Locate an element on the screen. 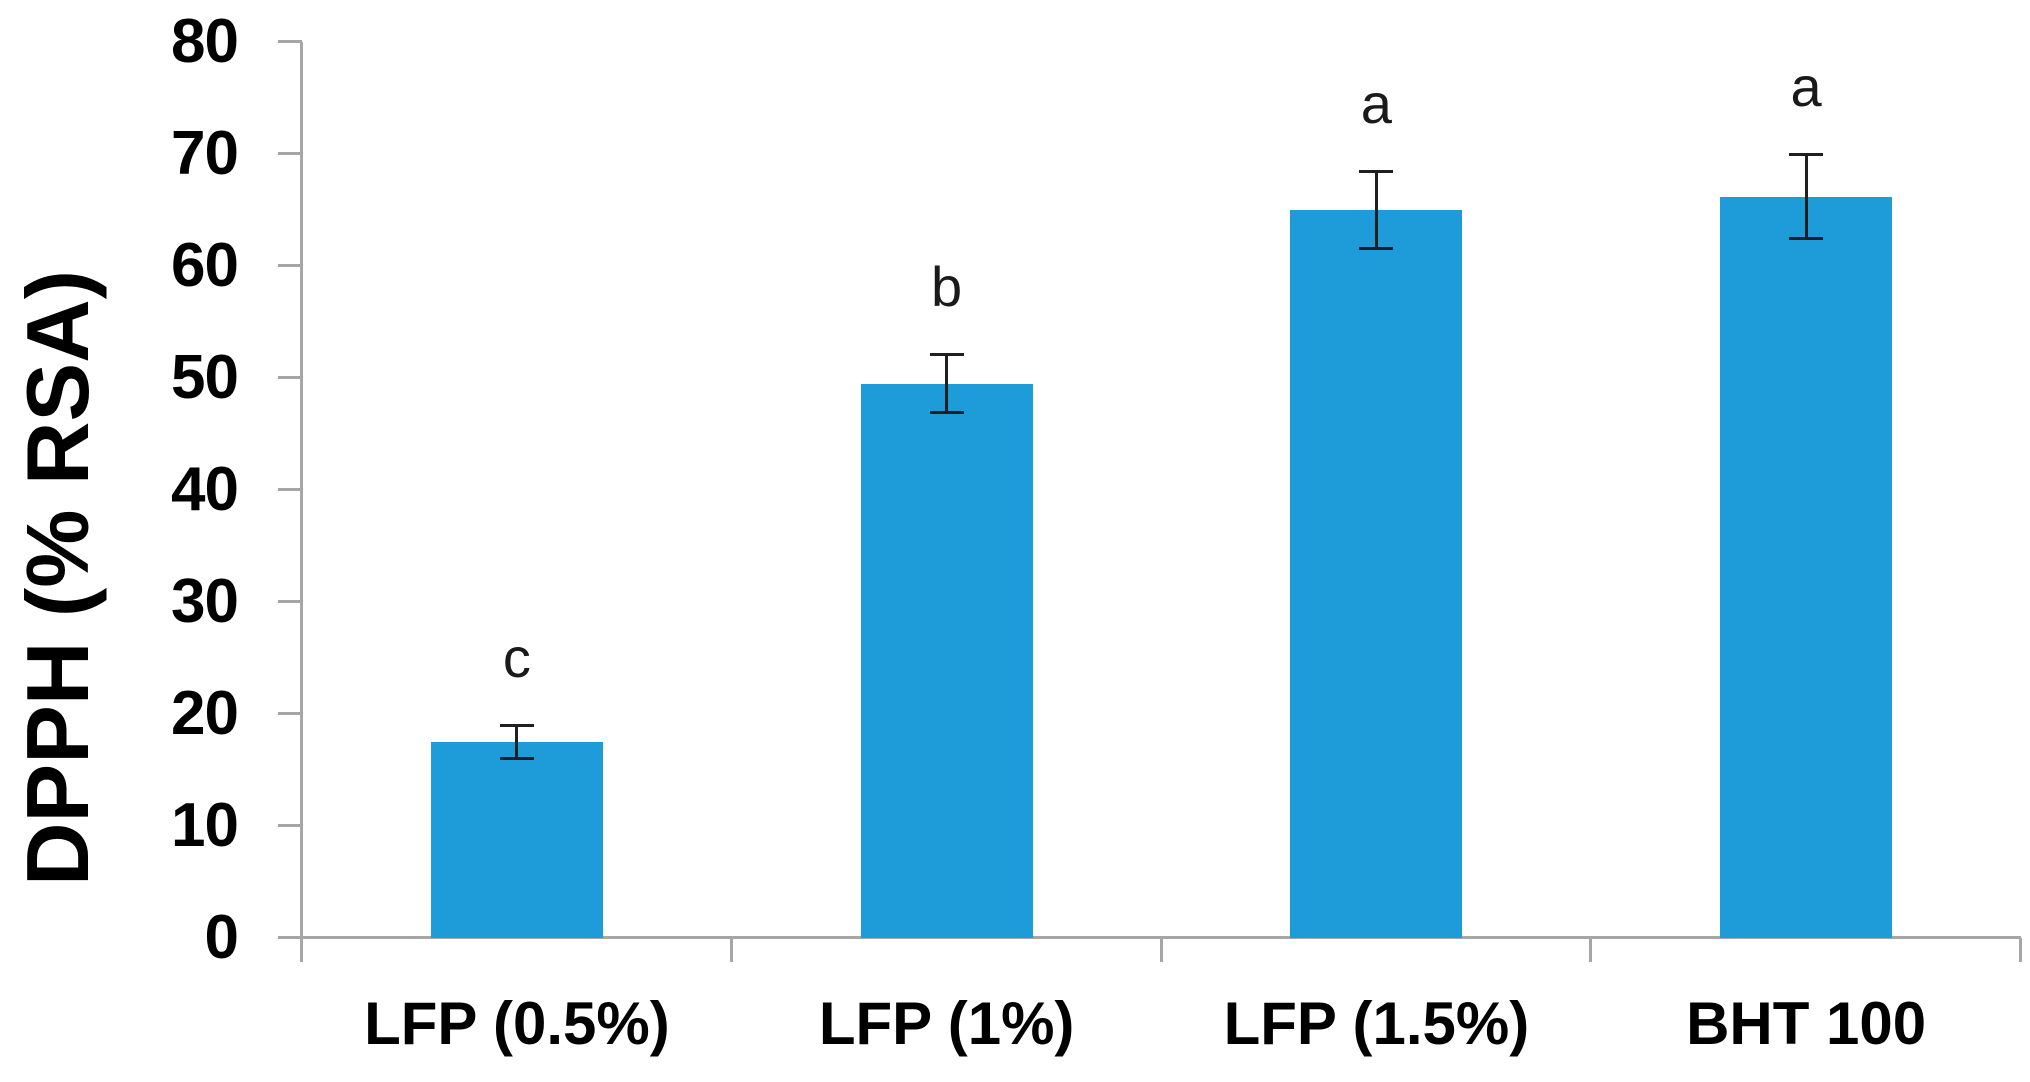 This screenshot has width=2030, height=1082. y-tick-label: 30 is located at coordinates (205, 601).